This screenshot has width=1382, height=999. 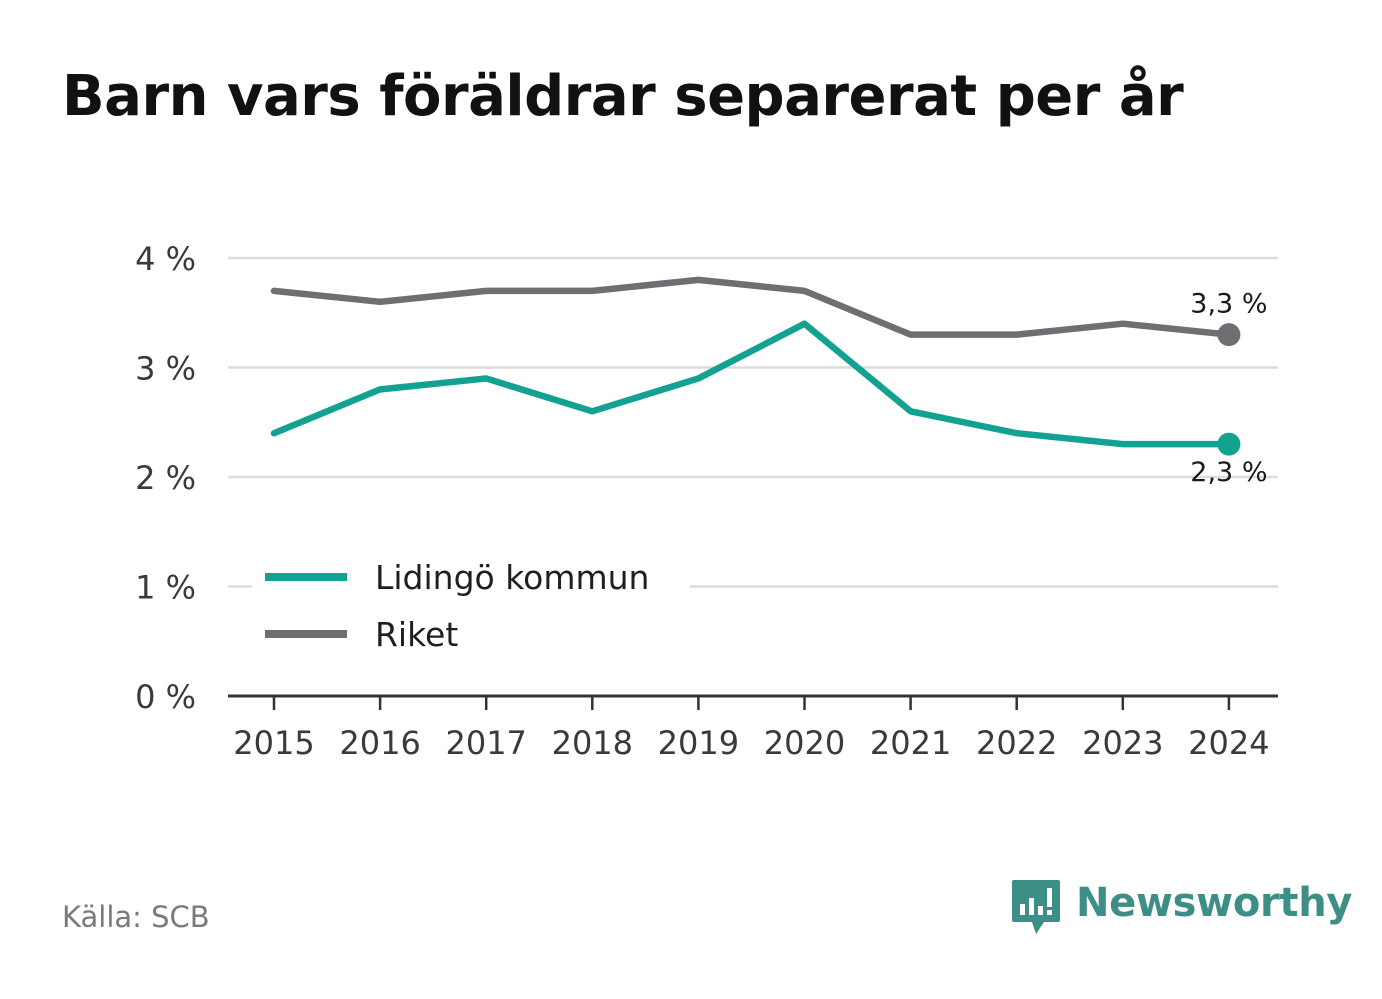 What do you see at coordinates (623, 96) in the screenshot?
I see `chart-title: Barn vars föräldrar separerat per år` at bounding box center [623, 96].